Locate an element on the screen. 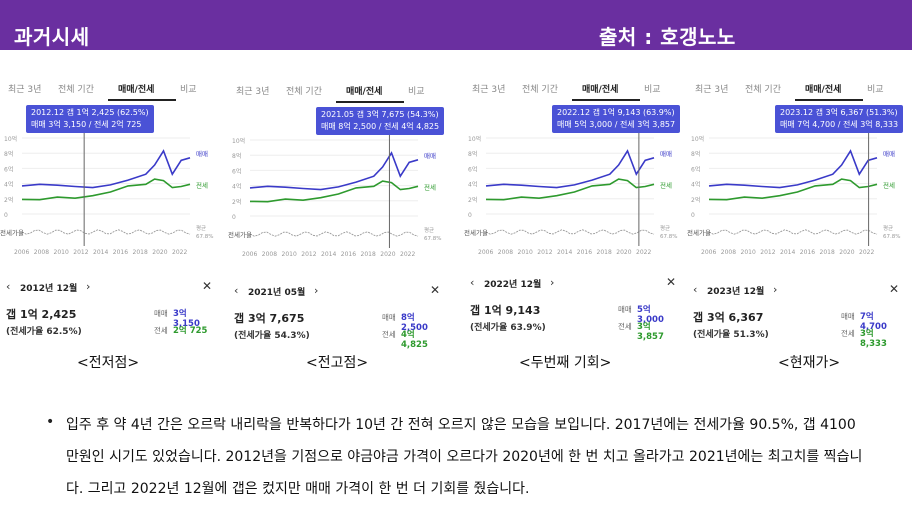 This screenshot has height=513, width=912. jeonse-ratio: (전세가율 54.3%) is located at coordinates (272, 336).